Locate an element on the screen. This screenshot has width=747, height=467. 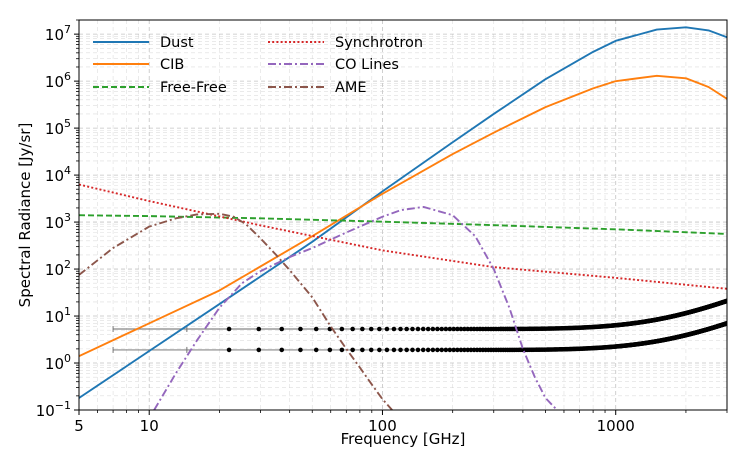
legend: Dust CIB Free-Free Synchrotron CO Lines AME is located at coordinates (258, 65).